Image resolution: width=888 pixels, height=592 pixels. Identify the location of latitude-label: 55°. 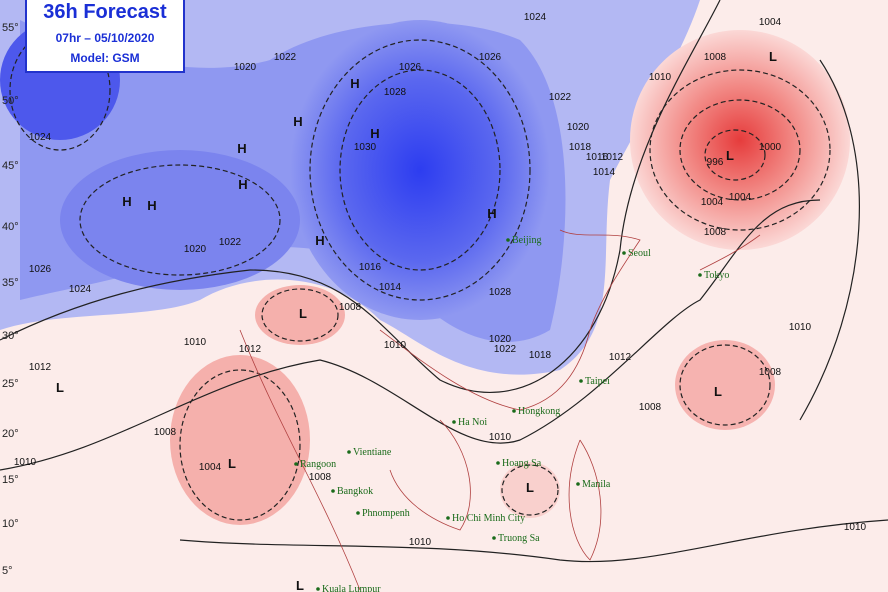
(10, 28).